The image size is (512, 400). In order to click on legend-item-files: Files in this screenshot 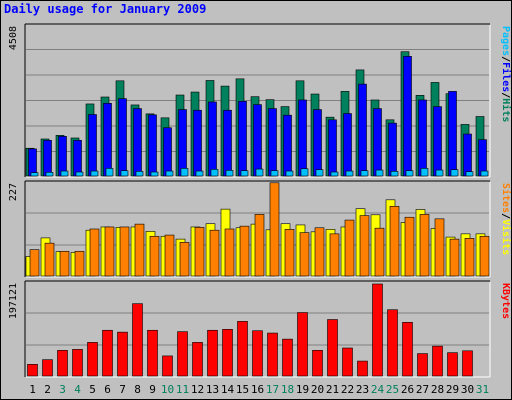, I will do `click(506, 77)`.